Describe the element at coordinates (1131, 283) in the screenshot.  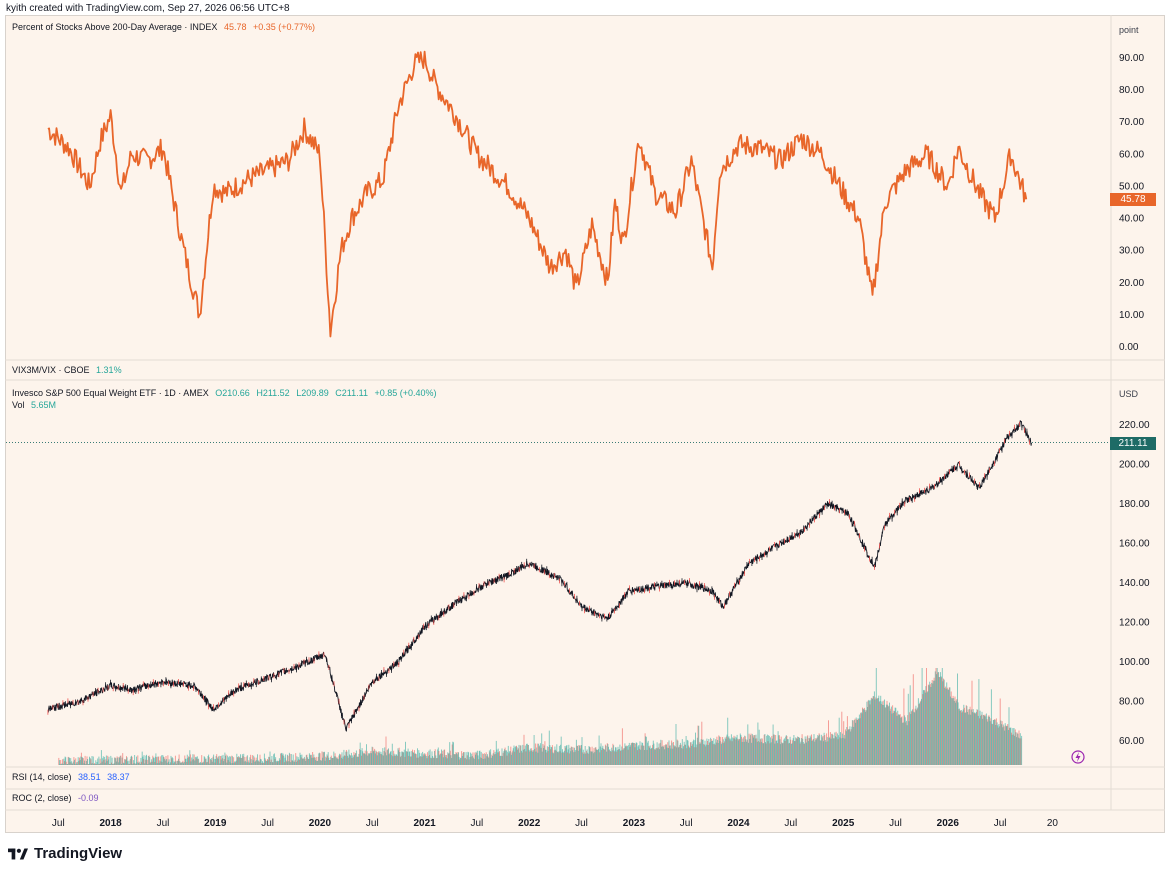
I see `breadth-tick-label: 20.00` at that location.